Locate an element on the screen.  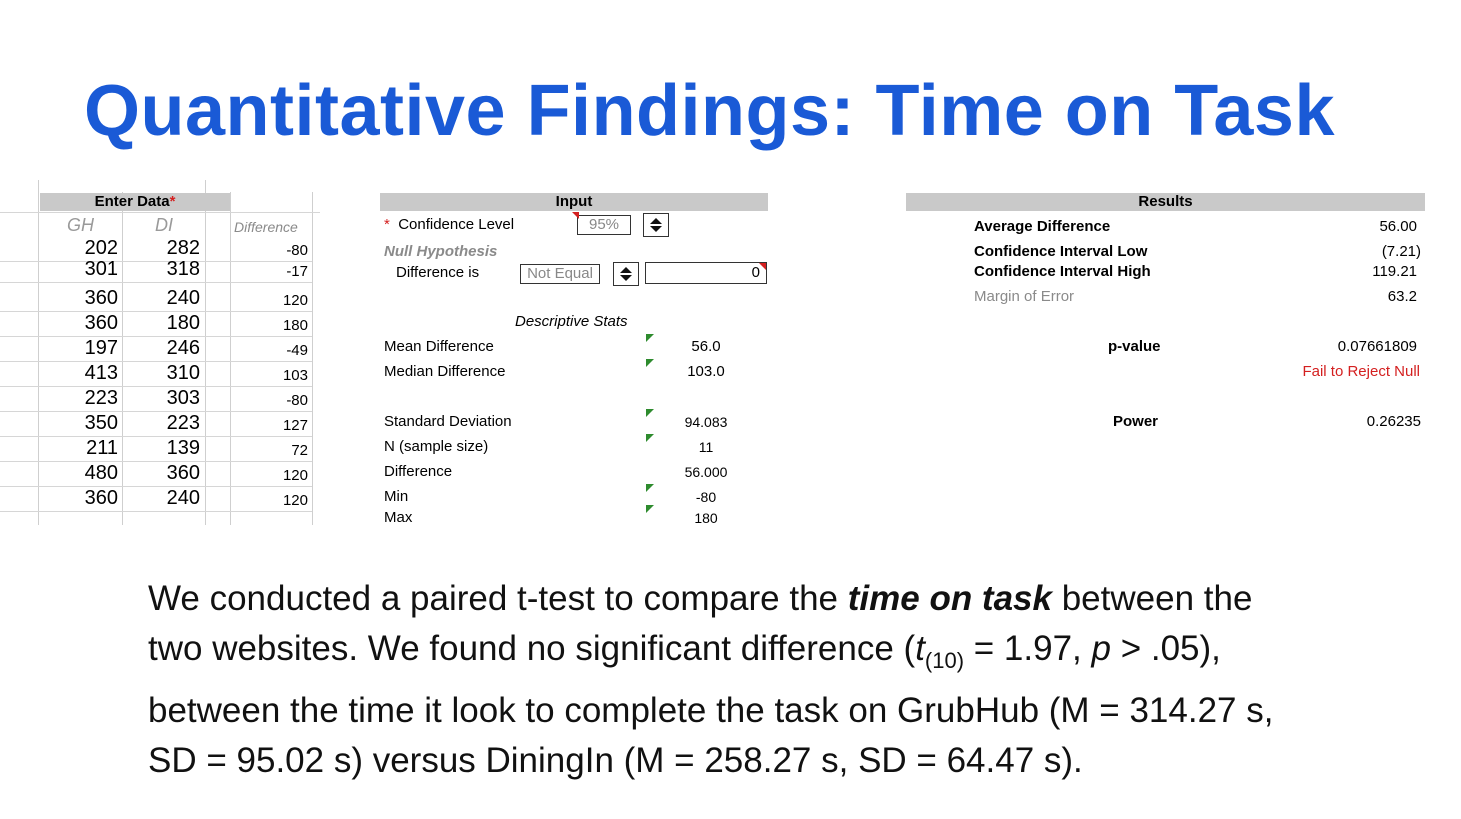
cell-di: 282 is located at coordinates (183, 248).